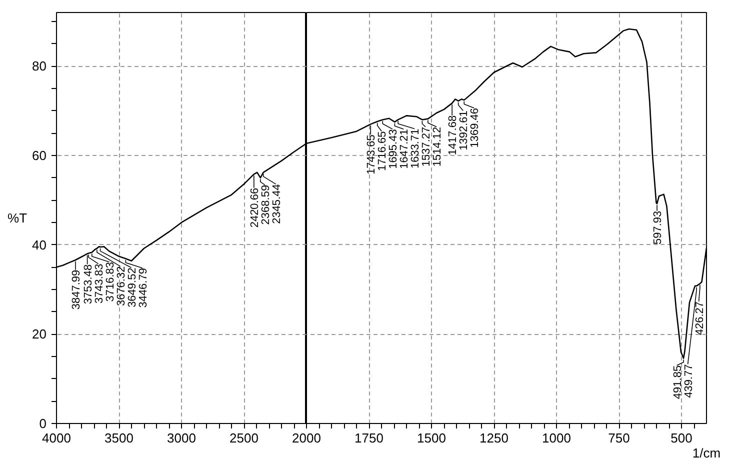 The image size is (747, 463). What do you see at coordinates (88, 284) in the screenshot?
I see `annotation: 3753.48` at bounding box center [88, 284].